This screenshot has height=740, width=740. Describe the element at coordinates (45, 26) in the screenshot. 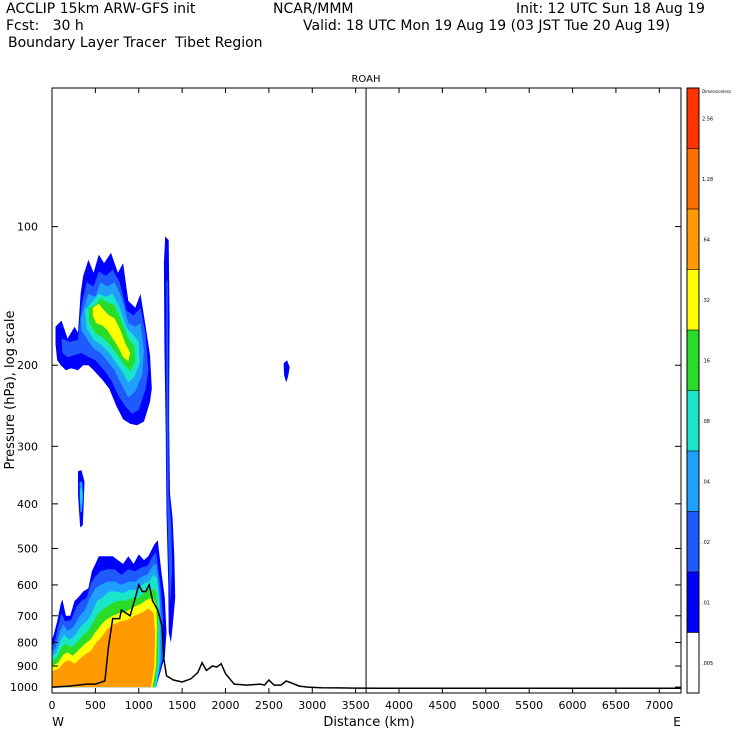

I see `forecast-hour: Fcst: 30 h` at that location.